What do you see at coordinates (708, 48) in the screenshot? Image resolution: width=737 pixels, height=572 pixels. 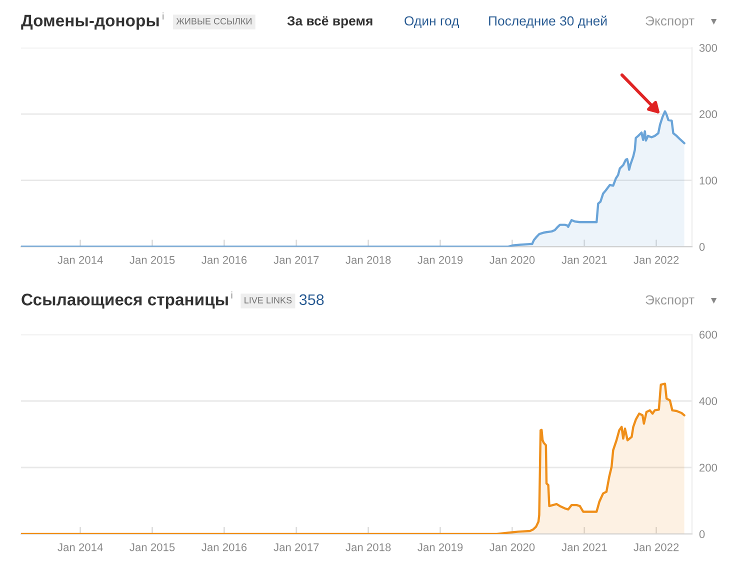 I see `y-tick-label: 300` at bounding box center [708, 48].